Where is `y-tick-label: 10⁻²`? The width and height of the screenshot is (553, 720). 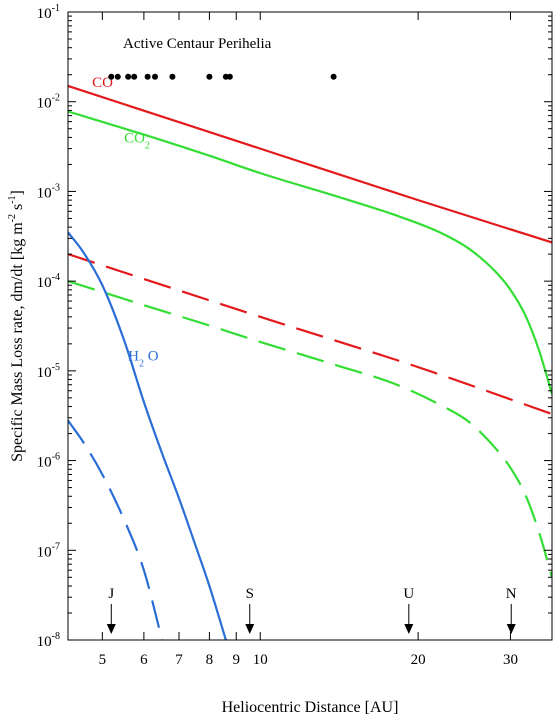
y-tick-label: 10⁻² is located at coordinates (48, 102).